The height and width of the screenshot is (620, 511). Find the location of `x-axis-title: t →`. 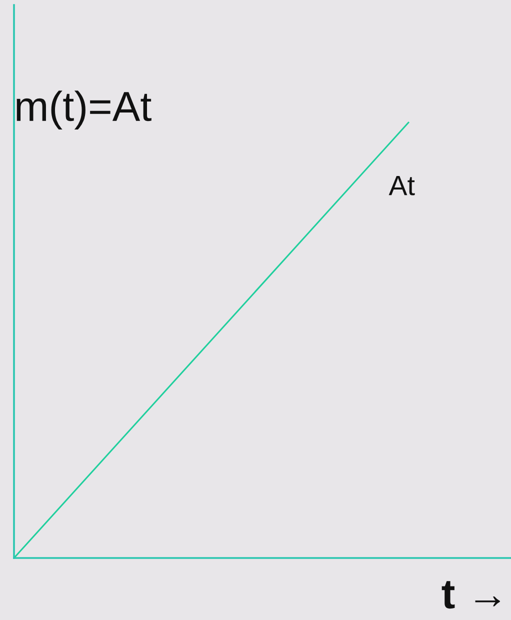

x-axis-title: t → is located at coordinates (471, 595).